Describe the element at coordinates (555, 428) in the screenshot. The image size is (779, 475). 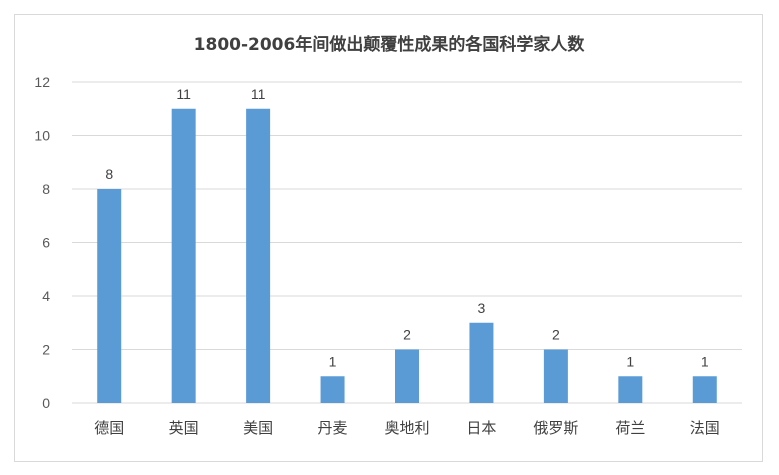
I see `x-tick-label: 俄罗斯` at that location.